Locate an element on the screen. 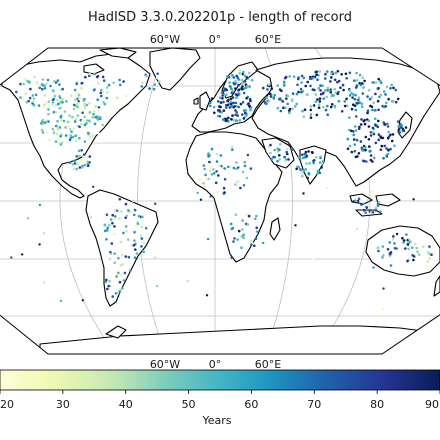 The image size is (440, 440). british-isles is located at coordinates (202, 101).